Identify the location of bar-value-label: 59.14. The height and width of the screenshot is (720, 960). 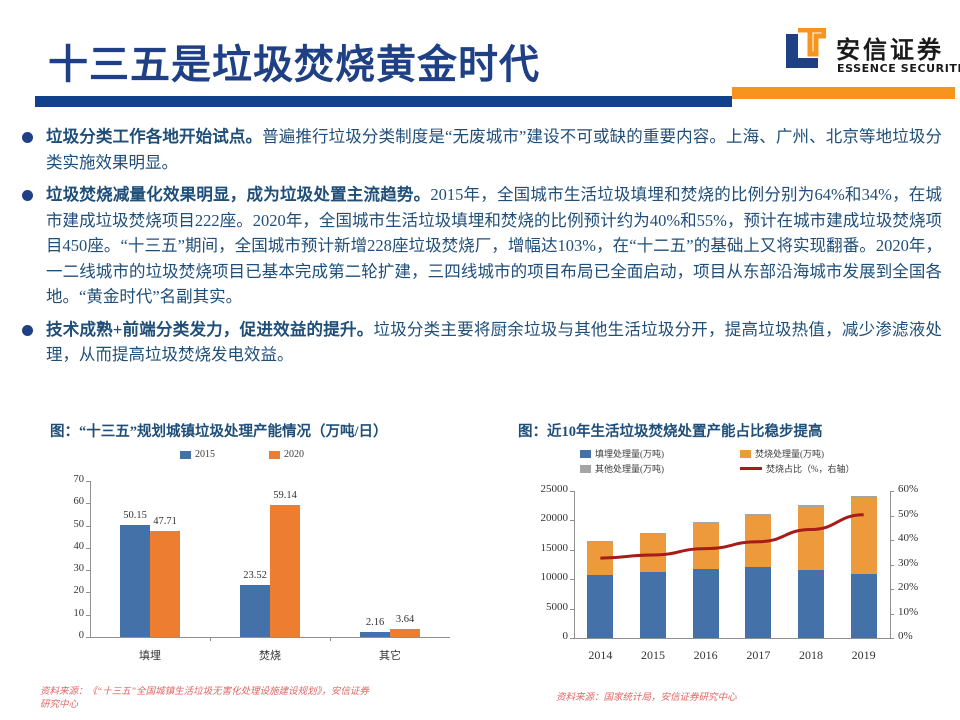
(285, 496).